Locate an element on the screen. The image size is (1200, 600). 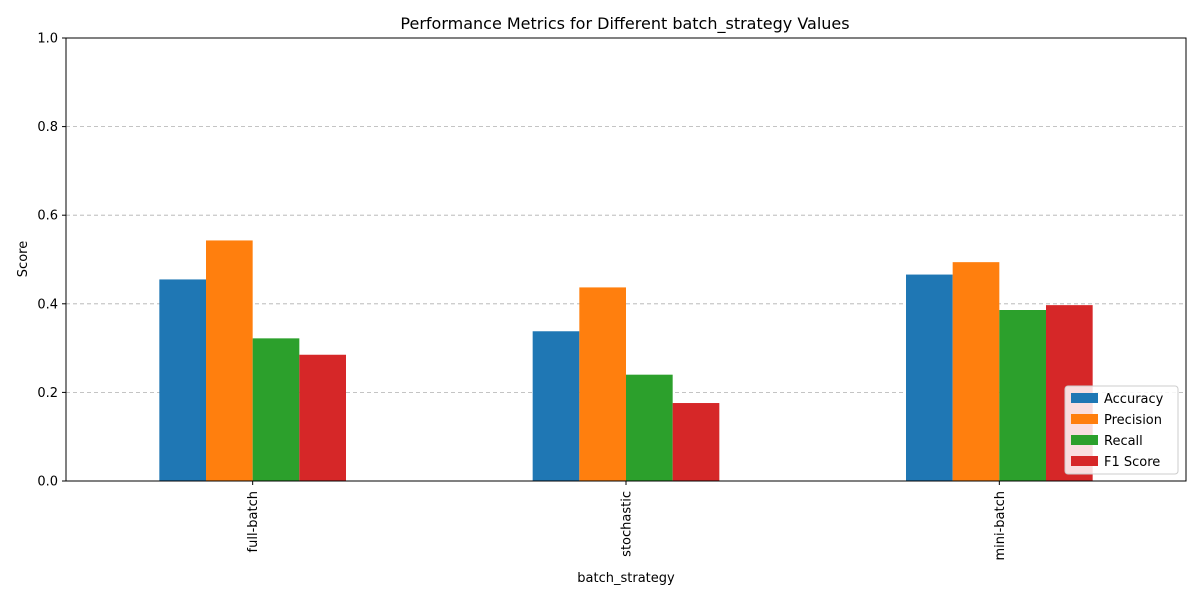
y-tick-label: 0.4 is located at coordinates (47, 304).